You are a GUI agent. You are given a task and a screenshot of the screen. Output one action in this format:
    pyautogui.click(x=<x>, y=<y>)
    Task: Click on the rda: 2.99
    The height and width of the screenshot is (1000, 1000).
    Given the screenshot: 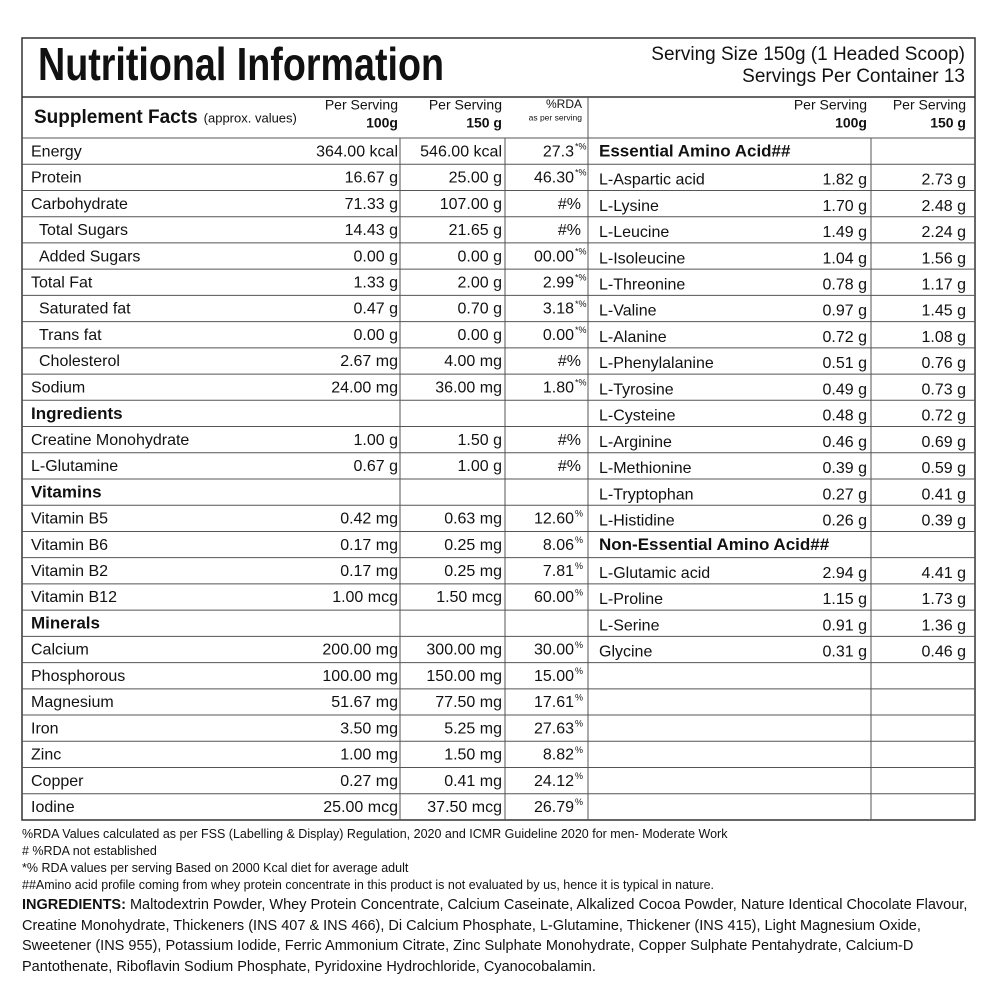 What is the action you would take?
    pyautogui.click(x=558, y=282)
    